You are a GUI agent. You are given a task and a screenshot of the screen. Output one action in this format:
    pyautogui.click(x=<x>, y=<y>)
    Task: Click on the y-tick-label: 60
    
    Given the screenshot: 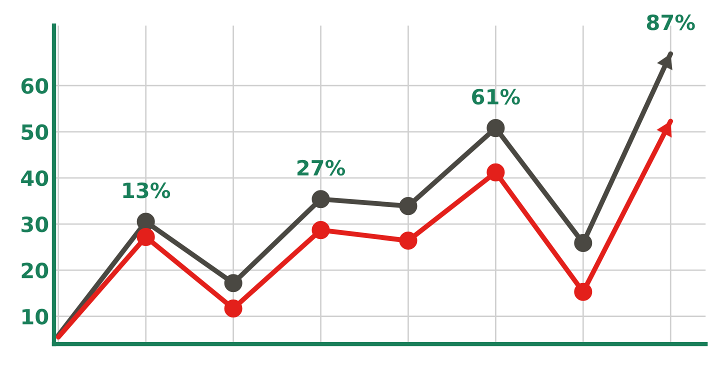 What is the action you would take?
    pyautogui.click(x=34, y=86)
    